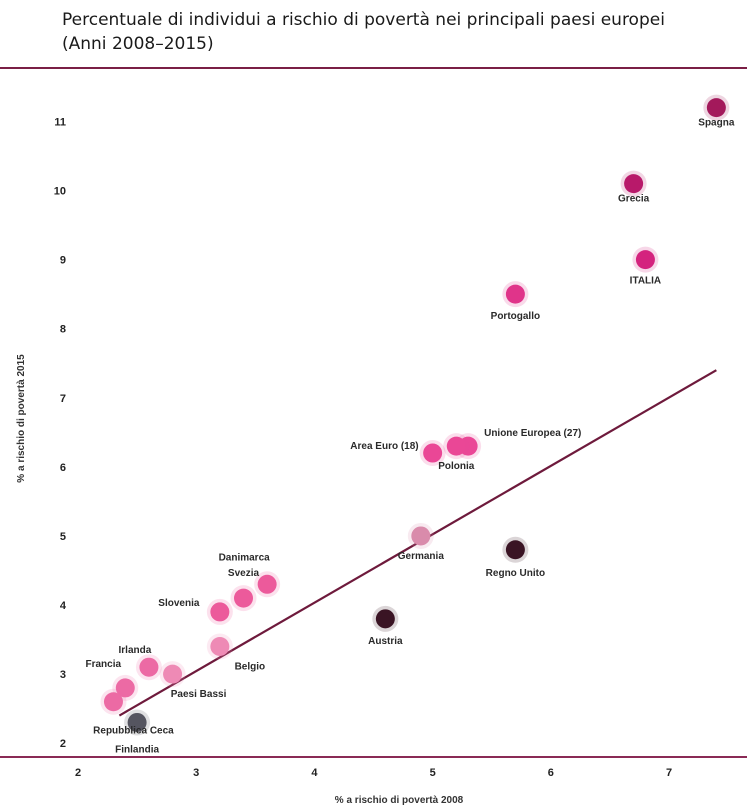  Describe the element at coordinates (63, 468) in the screenshot. I see `y-tick-label: 6` at that location.